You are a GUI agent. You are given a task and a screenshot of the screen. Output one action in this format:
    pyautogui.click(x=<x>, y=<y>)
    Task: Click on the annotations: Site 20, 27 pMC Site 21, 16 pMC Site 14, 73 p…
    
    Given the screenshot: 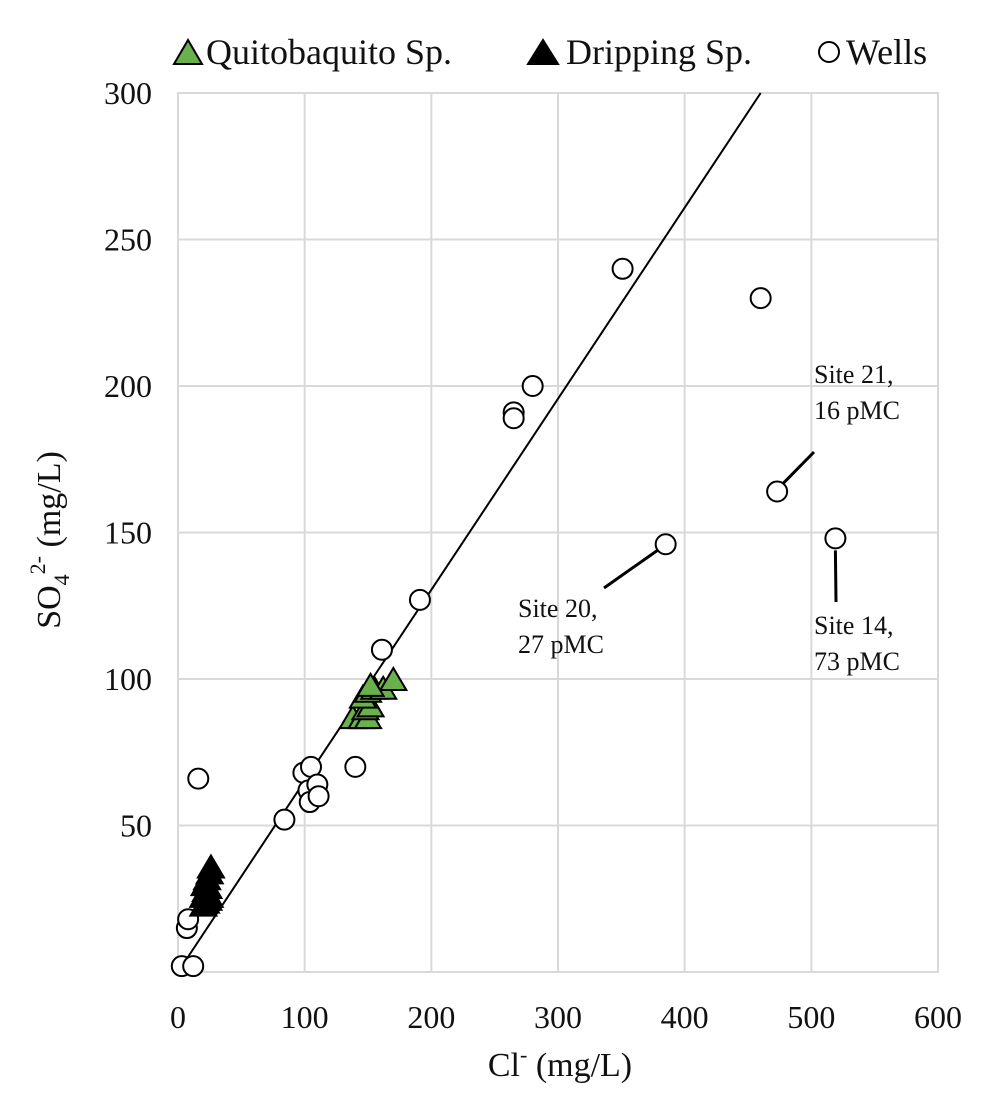 What is the action you would take?
    pyautogui.click(x=709, y=518)
    